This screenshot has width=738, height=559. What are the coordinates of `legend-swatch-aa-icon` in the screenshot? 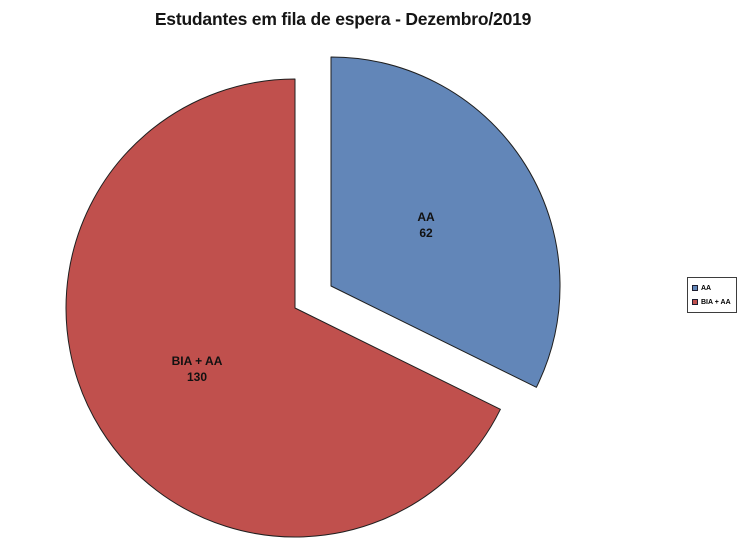 It's located at (695, 288).